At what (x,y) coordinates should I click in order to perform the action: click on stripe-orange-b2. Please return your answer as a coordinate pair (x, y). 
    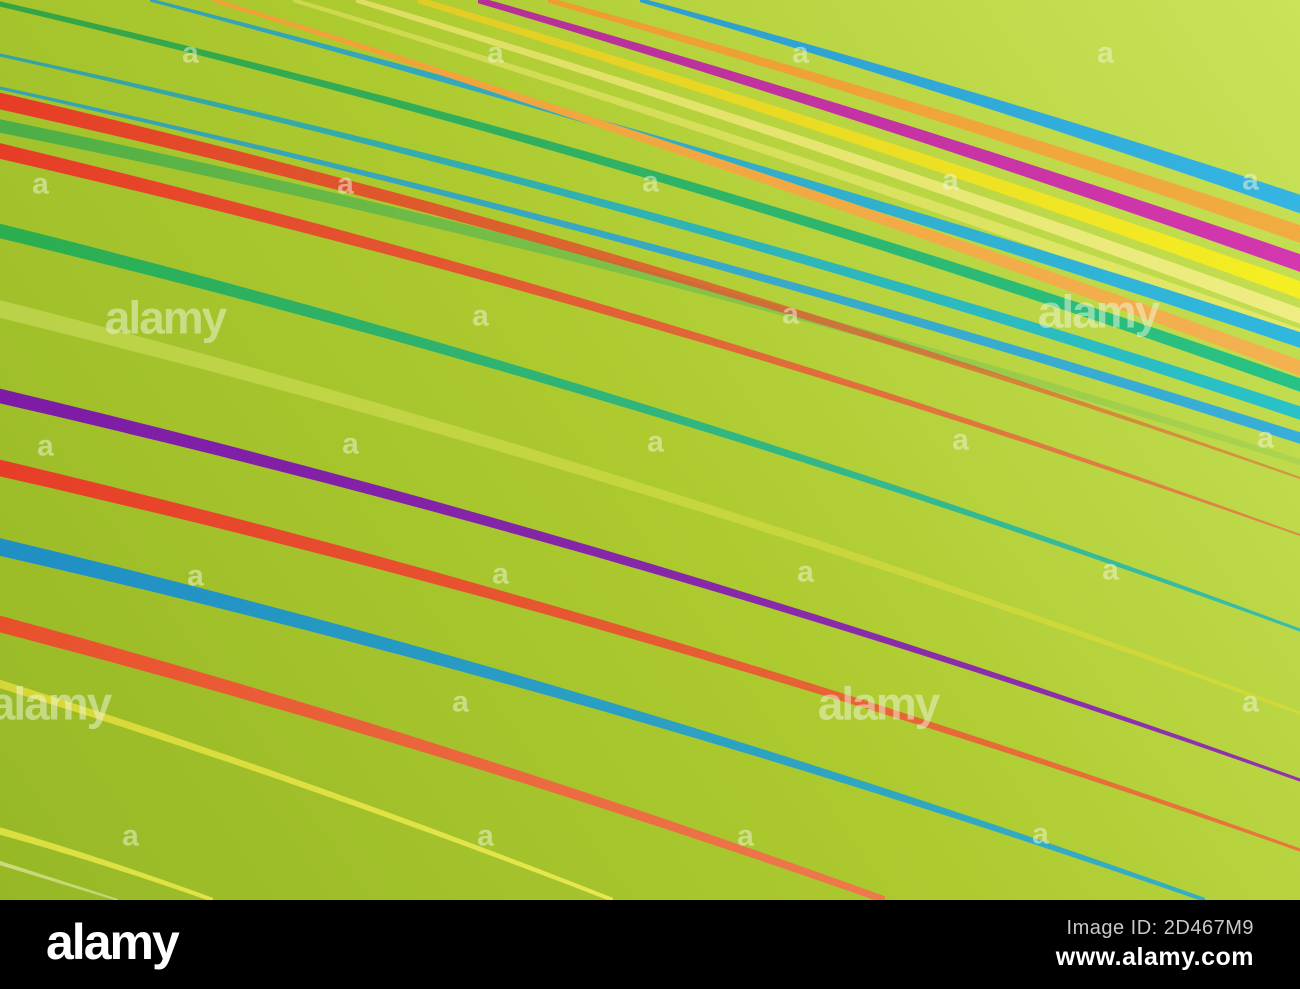
    Looking at the image, I should click on (924, 121).